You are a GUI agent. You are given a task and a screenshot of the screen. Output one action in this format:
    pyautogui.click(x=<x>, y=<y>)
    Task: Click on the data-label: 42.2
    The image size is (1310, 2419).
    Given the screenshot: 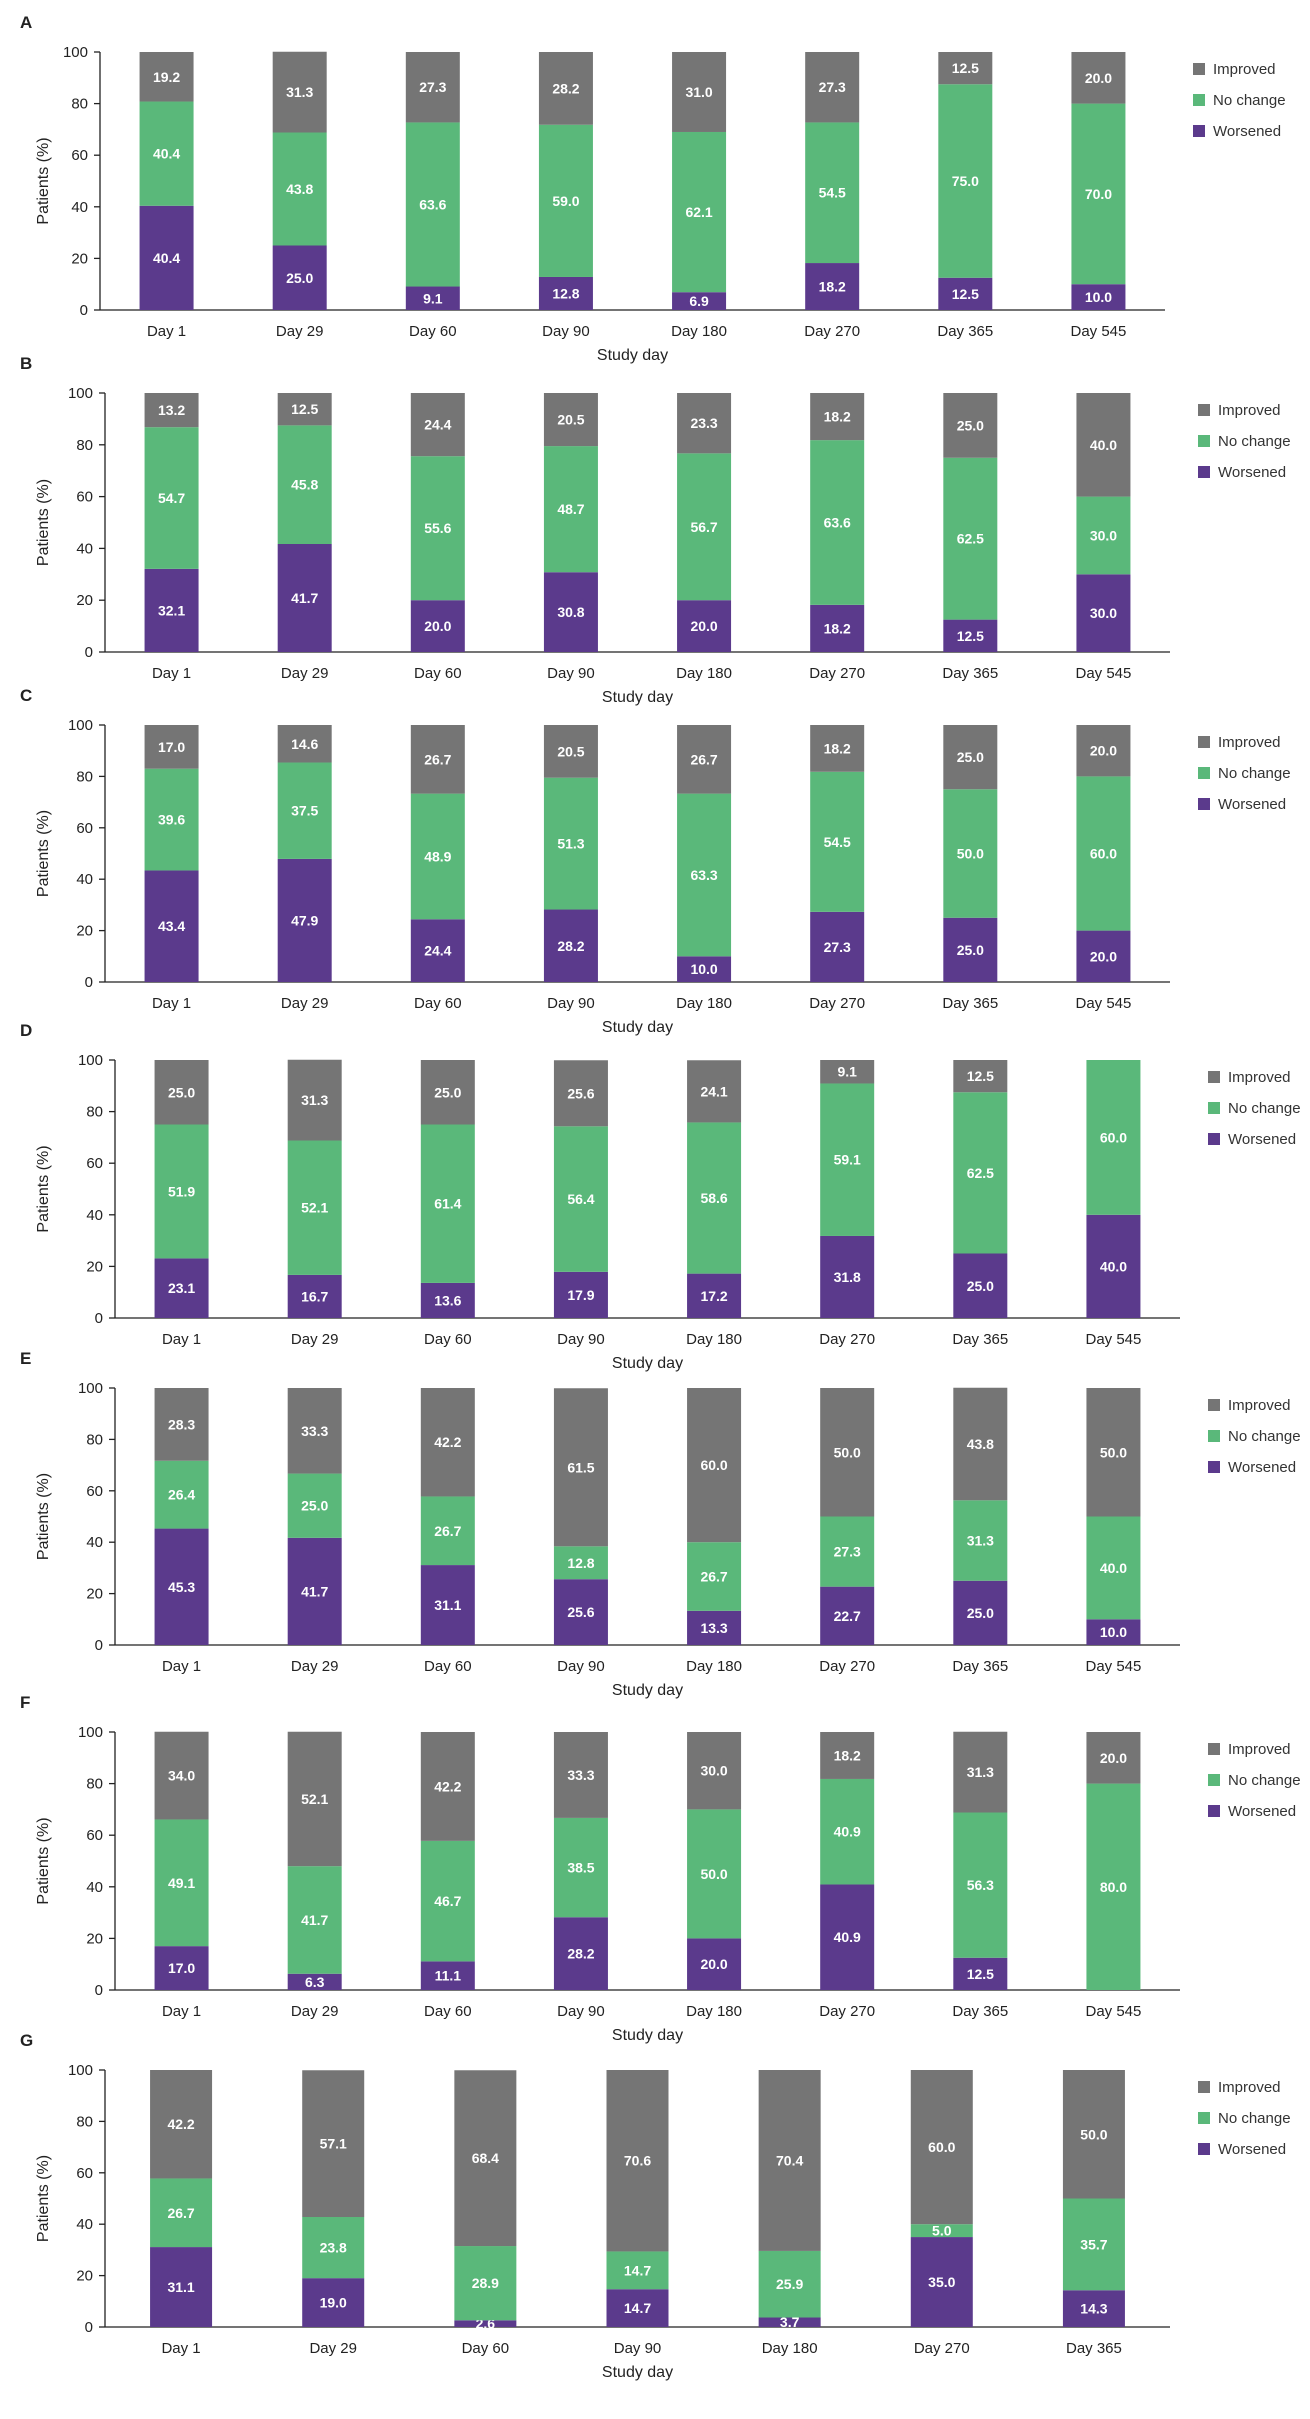 What is the action you would take?
    pyautogui.click(x=447, y=1442)
    